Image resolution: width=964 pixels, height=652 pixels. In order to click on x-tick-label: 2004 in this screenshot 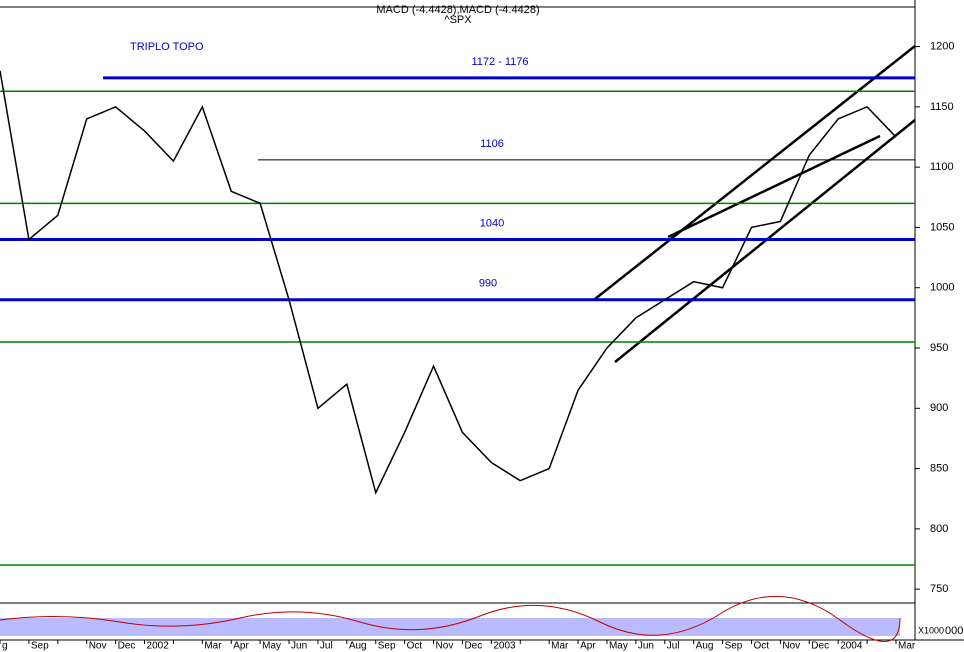, I will do `click(851, 646)`.